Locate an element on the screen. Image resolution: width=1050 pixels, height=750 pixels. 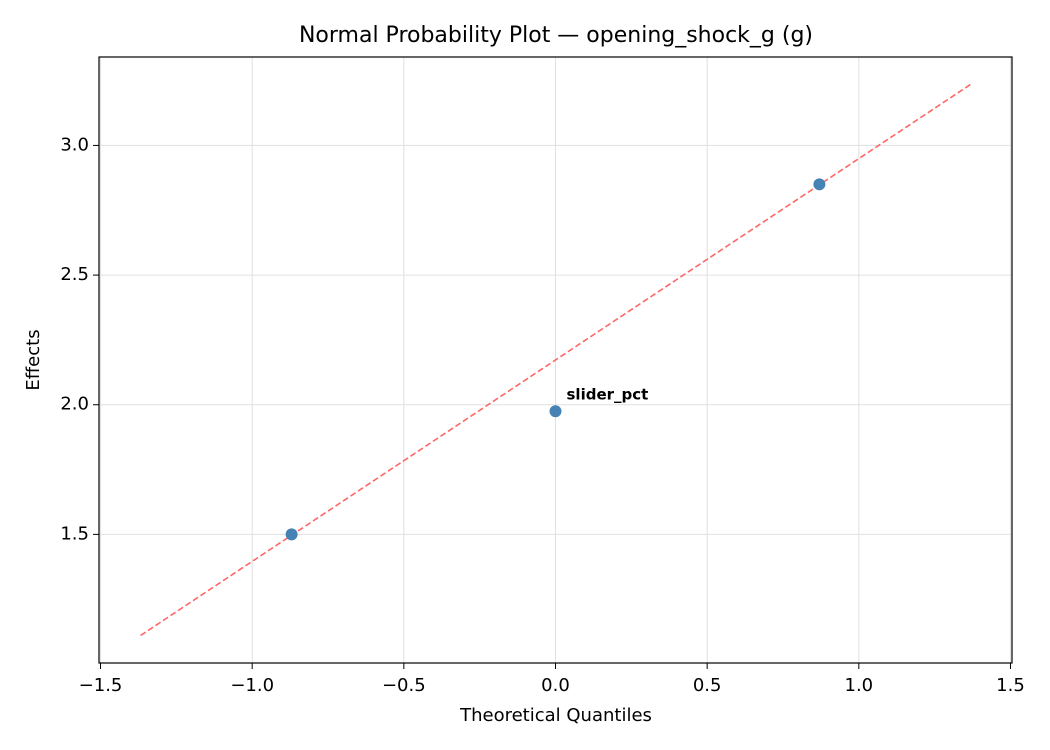
y-axis-label: Effects is located at coordinates (33, 359).